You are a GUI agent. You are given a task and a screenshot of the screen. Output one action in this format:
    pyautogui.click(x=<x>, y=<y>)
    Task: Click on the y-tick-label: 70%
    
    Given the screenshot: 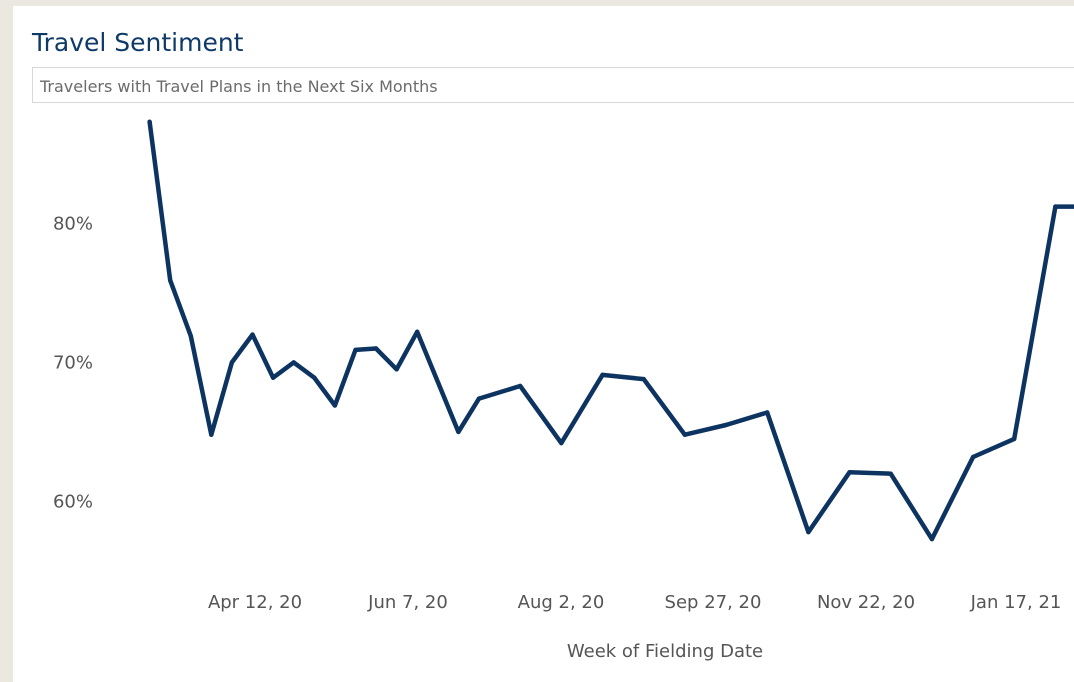 What is the action you would take?
    pyautogui.click(x=73, y=362)
    